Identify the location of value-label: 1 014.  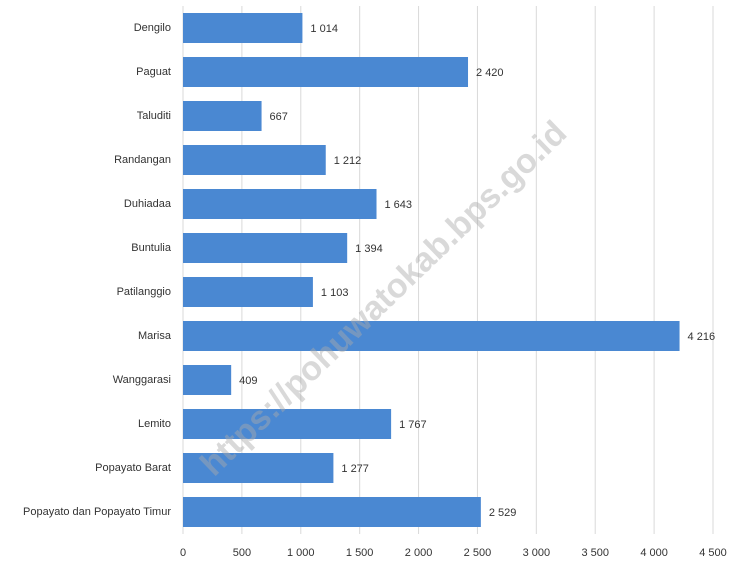
(324, 29).